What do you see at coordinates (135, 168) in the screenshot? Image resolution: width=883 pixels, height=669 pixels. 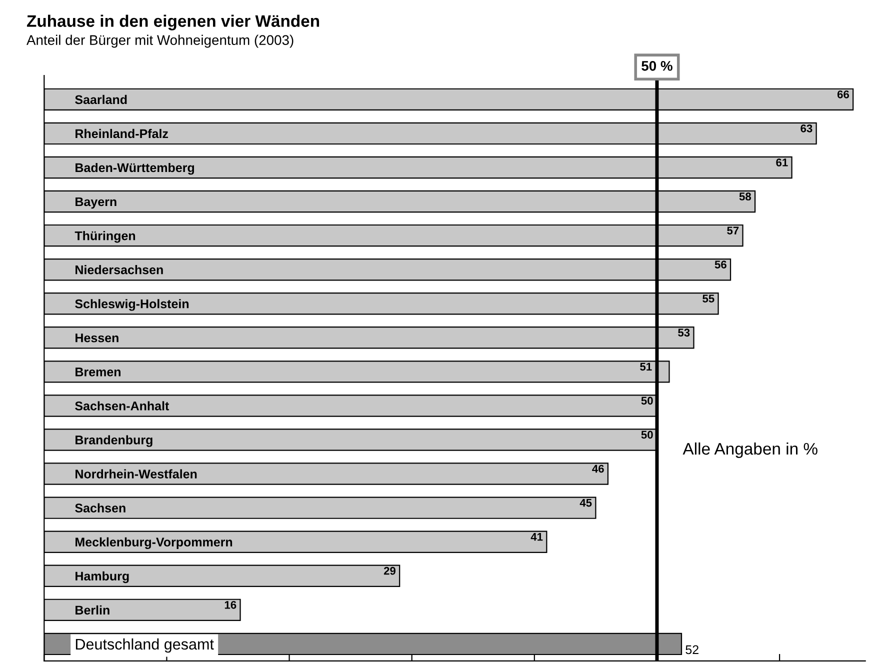 I see `y-tick-label: Baden-Württemberg` at bounding box center [135, 168].